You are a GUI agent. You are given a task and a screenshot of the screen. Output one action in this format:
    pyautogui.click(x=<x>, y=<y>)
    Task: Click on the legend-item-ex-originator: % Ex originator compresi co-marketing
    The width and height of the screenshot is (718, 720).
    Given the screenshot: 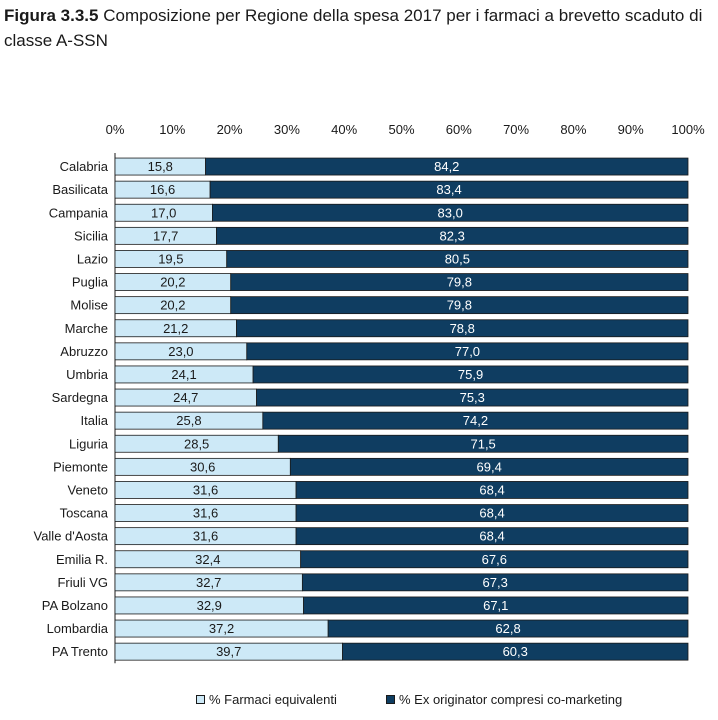 What is the action you would take?
    pyautogui.click(x=504, y=699)
    